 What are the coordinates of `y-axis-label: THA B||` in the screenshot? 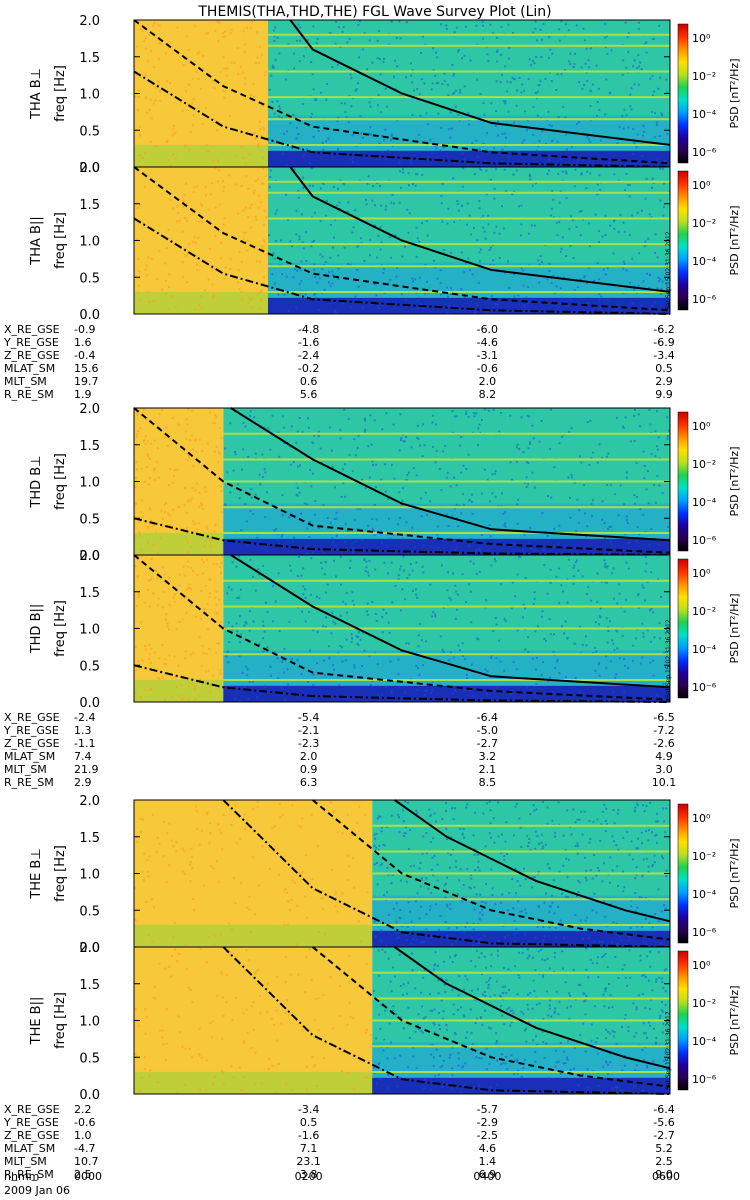 It's located at (36, 240).